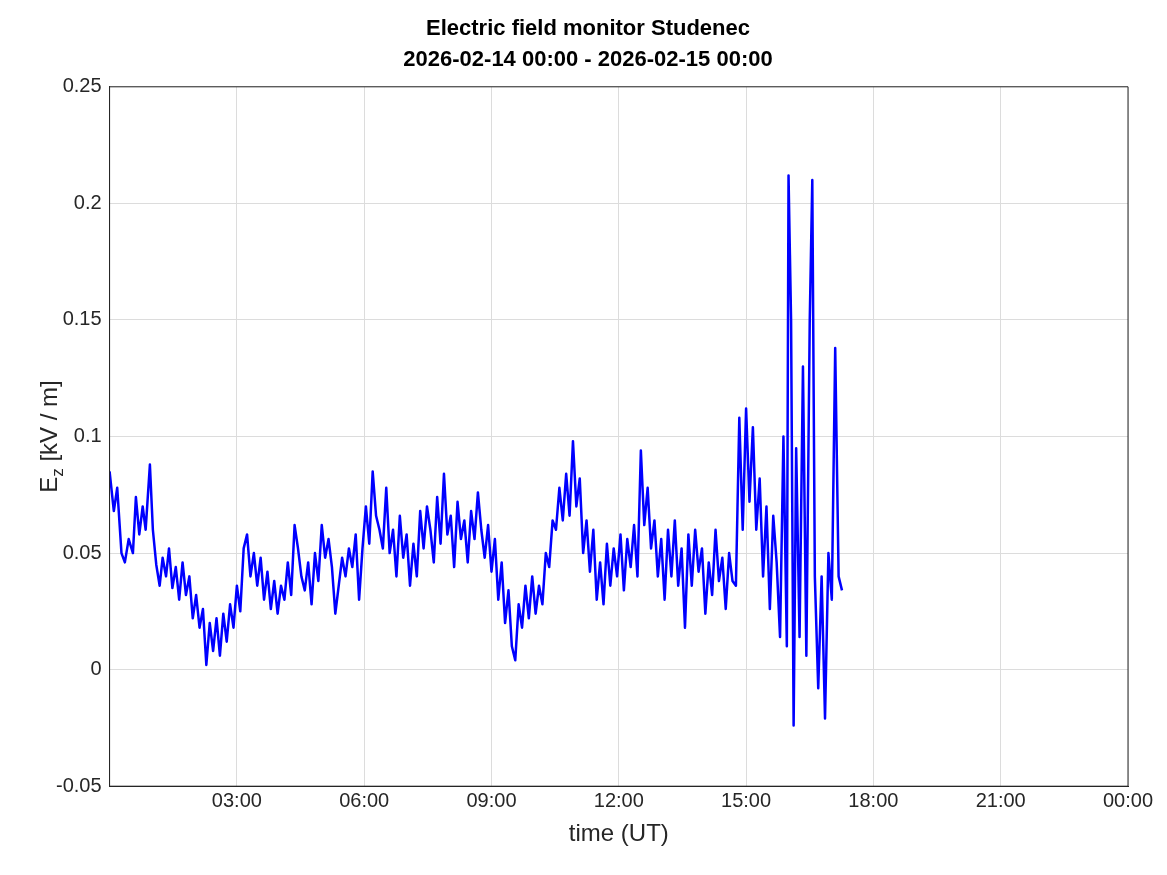  What do you see at coordinates (82, 85) in the screenshot?
I see `y-tick-label: 0.25` at bounding box center [82, 85].